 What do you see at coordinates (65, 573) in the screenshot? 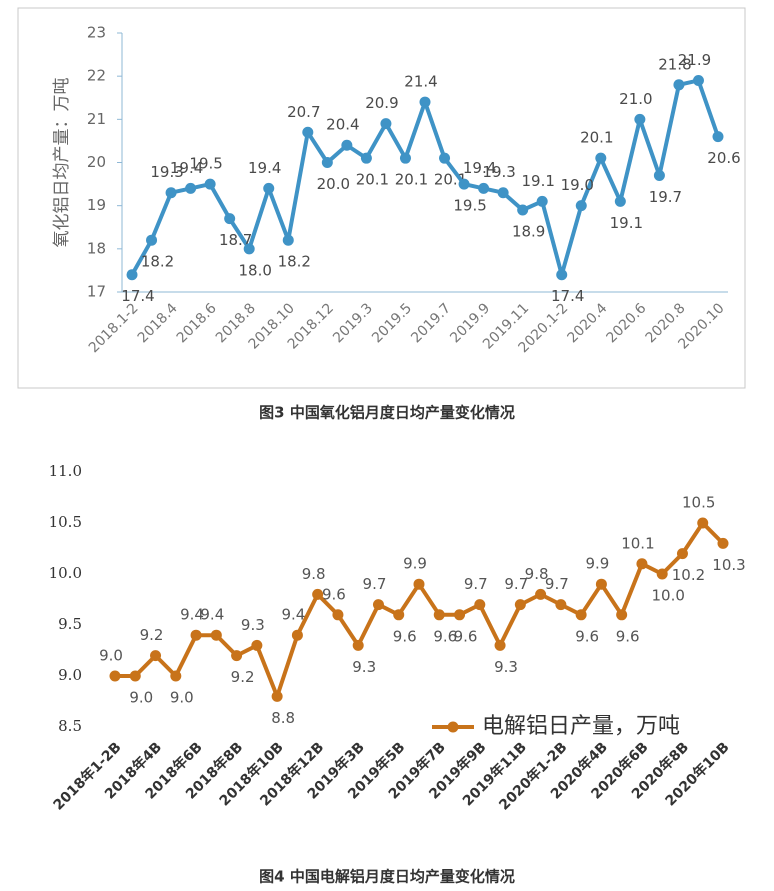
I see `y-tick-label: 10.0` at bounding box center [65, 573].